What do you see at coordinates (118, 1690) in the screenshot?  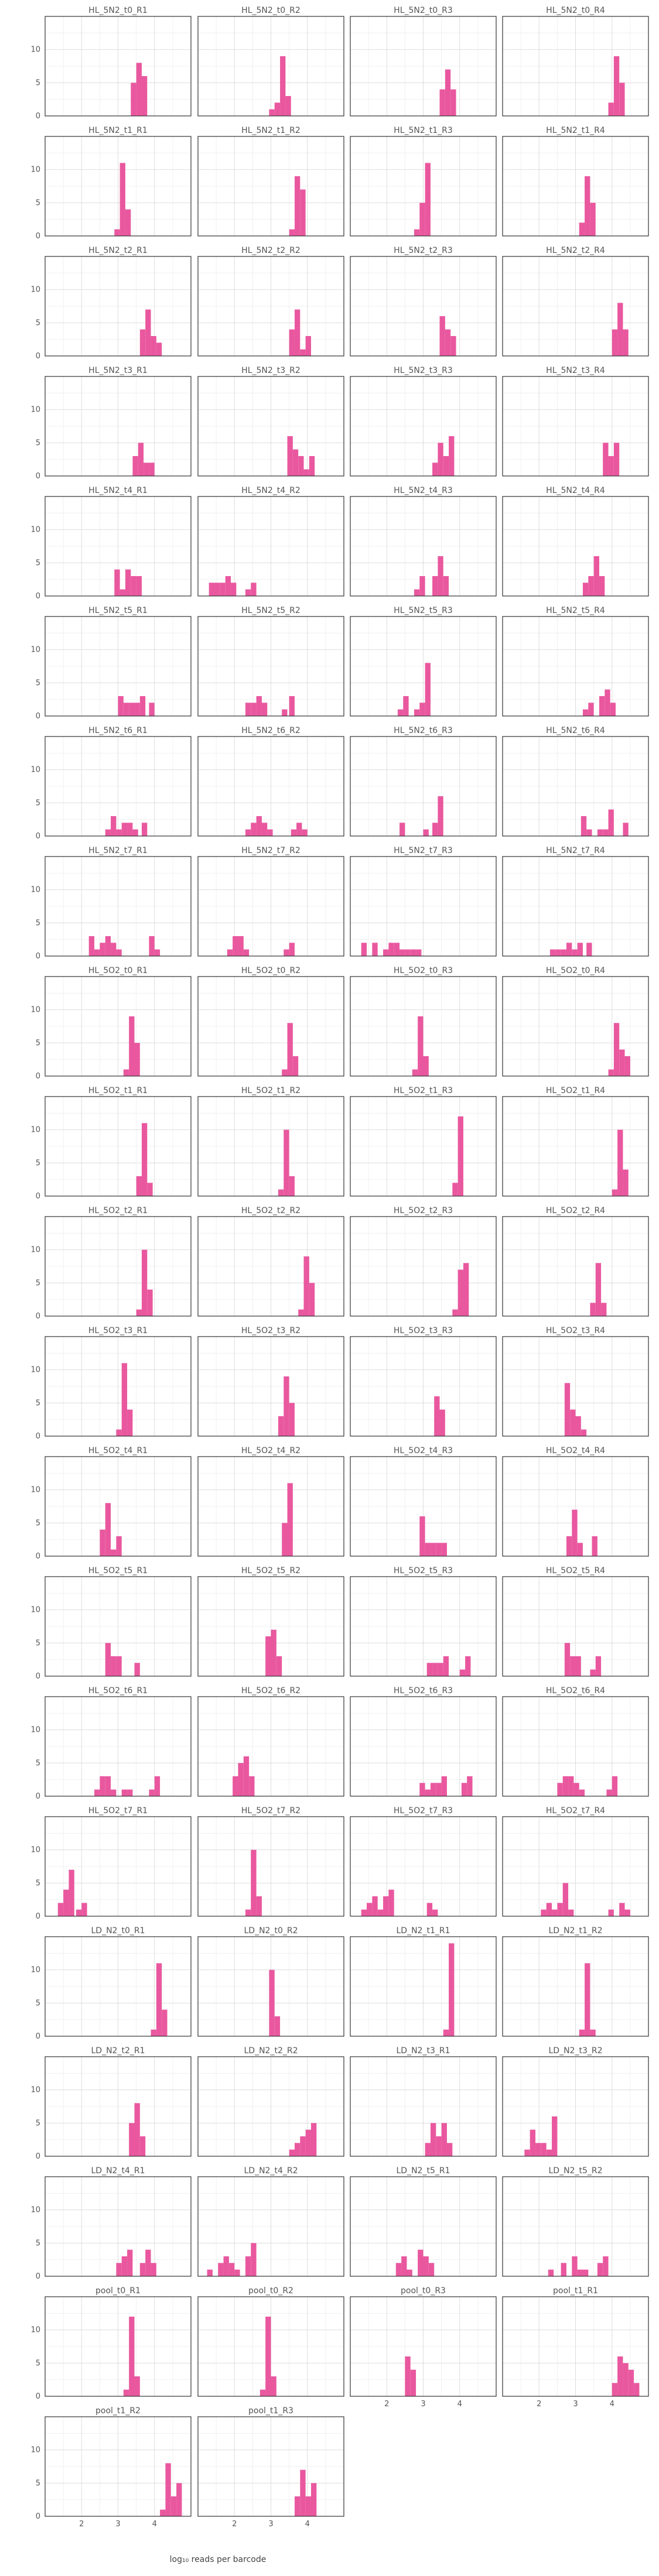 I see `panel-title: HL_5O2_t6_R1` at bounding box center [118, 1690].